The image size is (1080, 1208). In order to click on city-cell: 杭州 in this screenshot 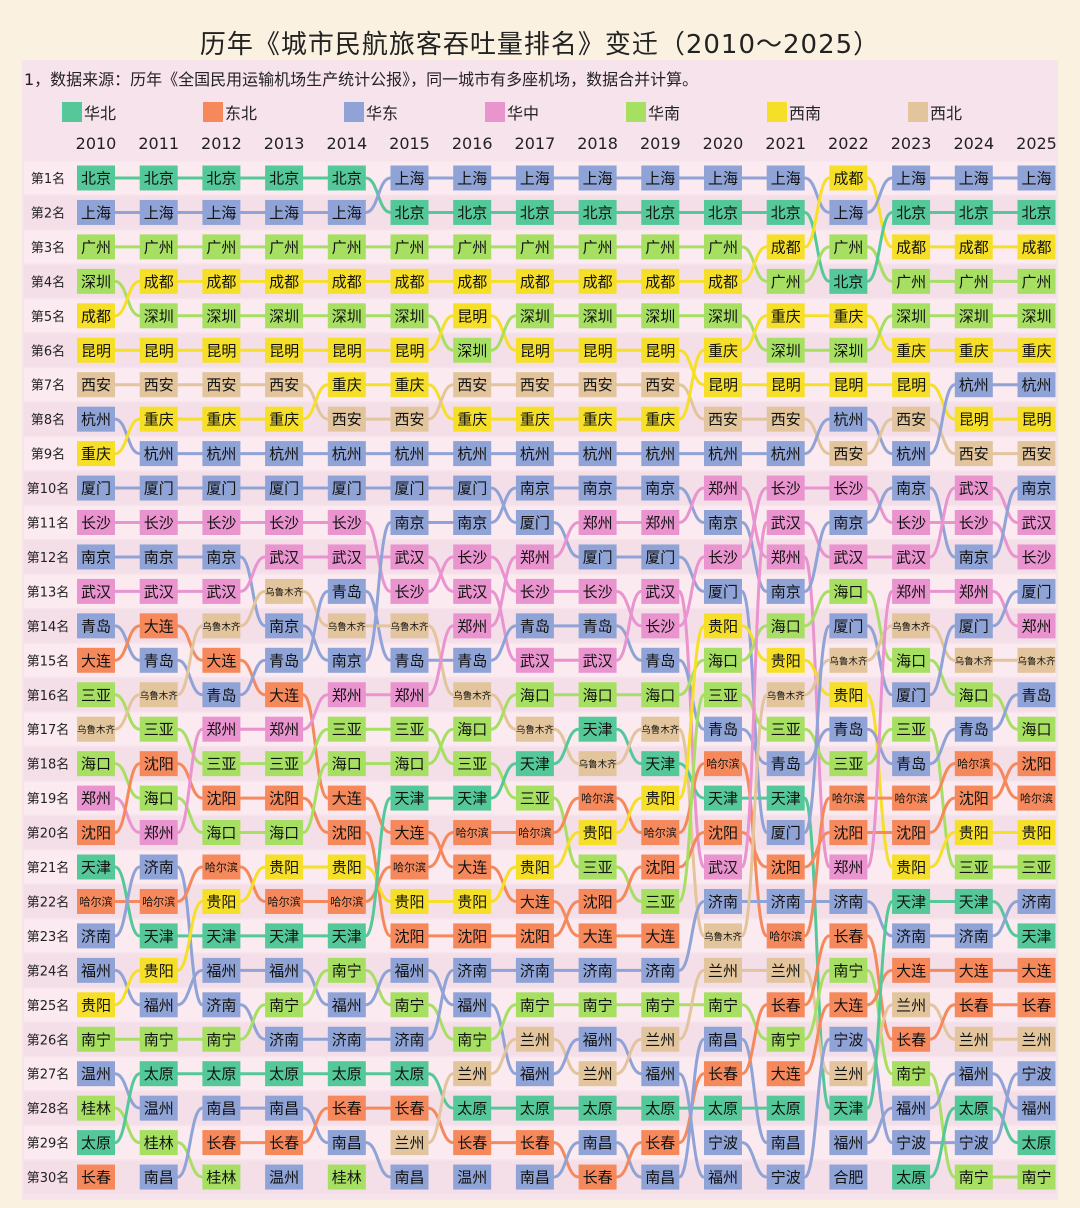, I will do `click(346, 454)`.